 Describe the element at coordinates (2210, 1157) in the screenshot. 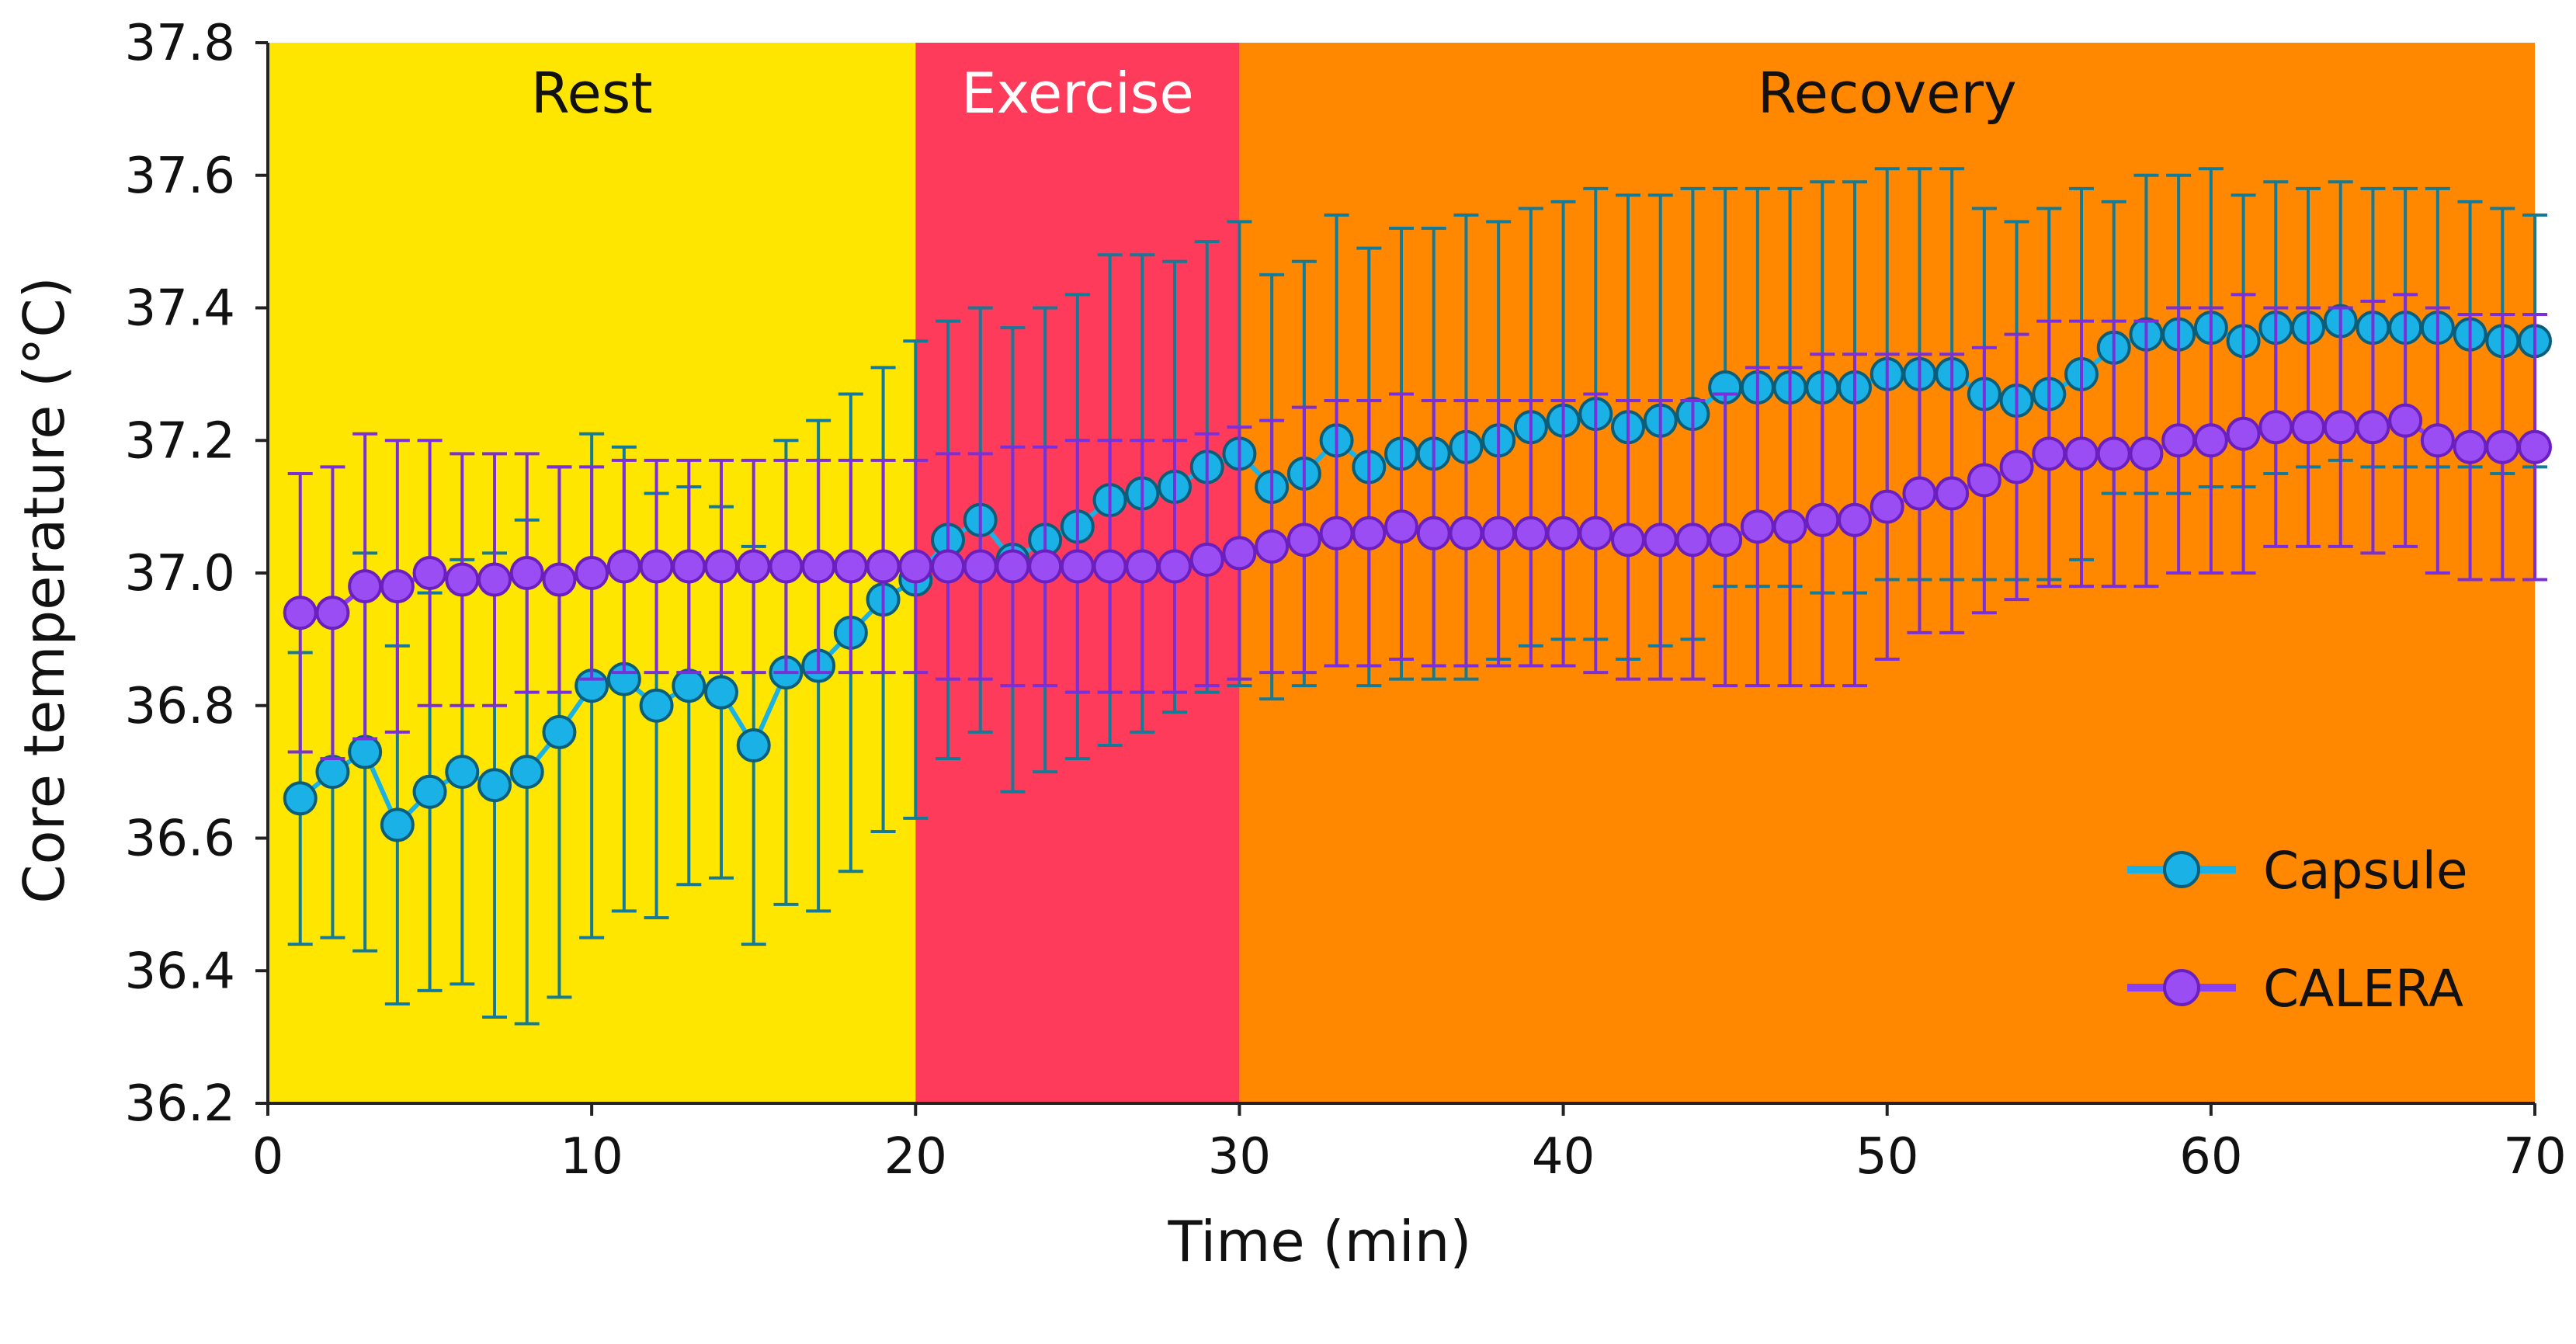

I see `x-tick-label: 60` at that location.